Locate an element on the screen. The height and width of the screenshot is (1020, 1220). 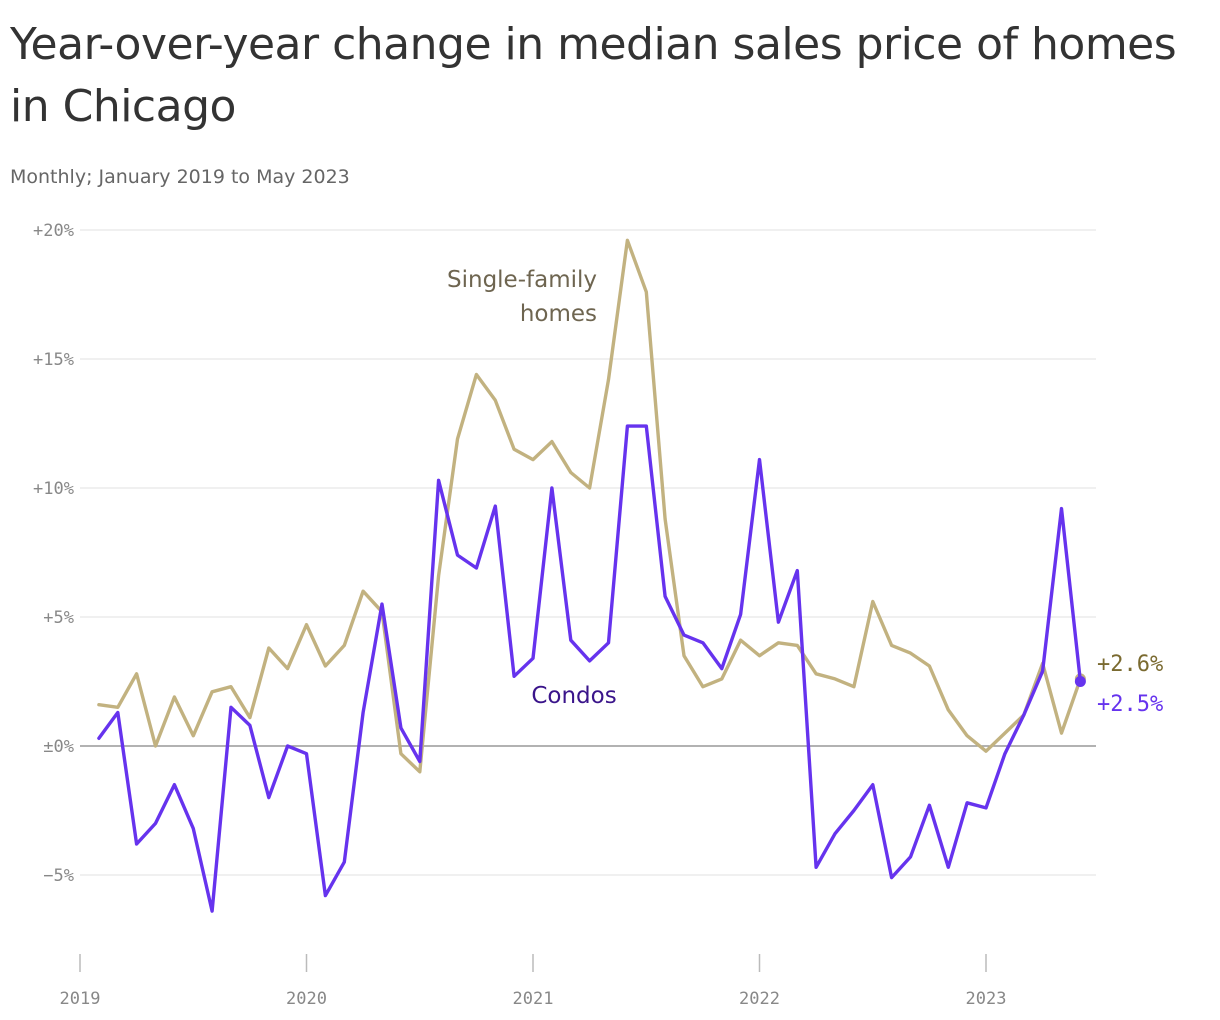
y-tick-label: +15% is located at coordinates (53, 360).